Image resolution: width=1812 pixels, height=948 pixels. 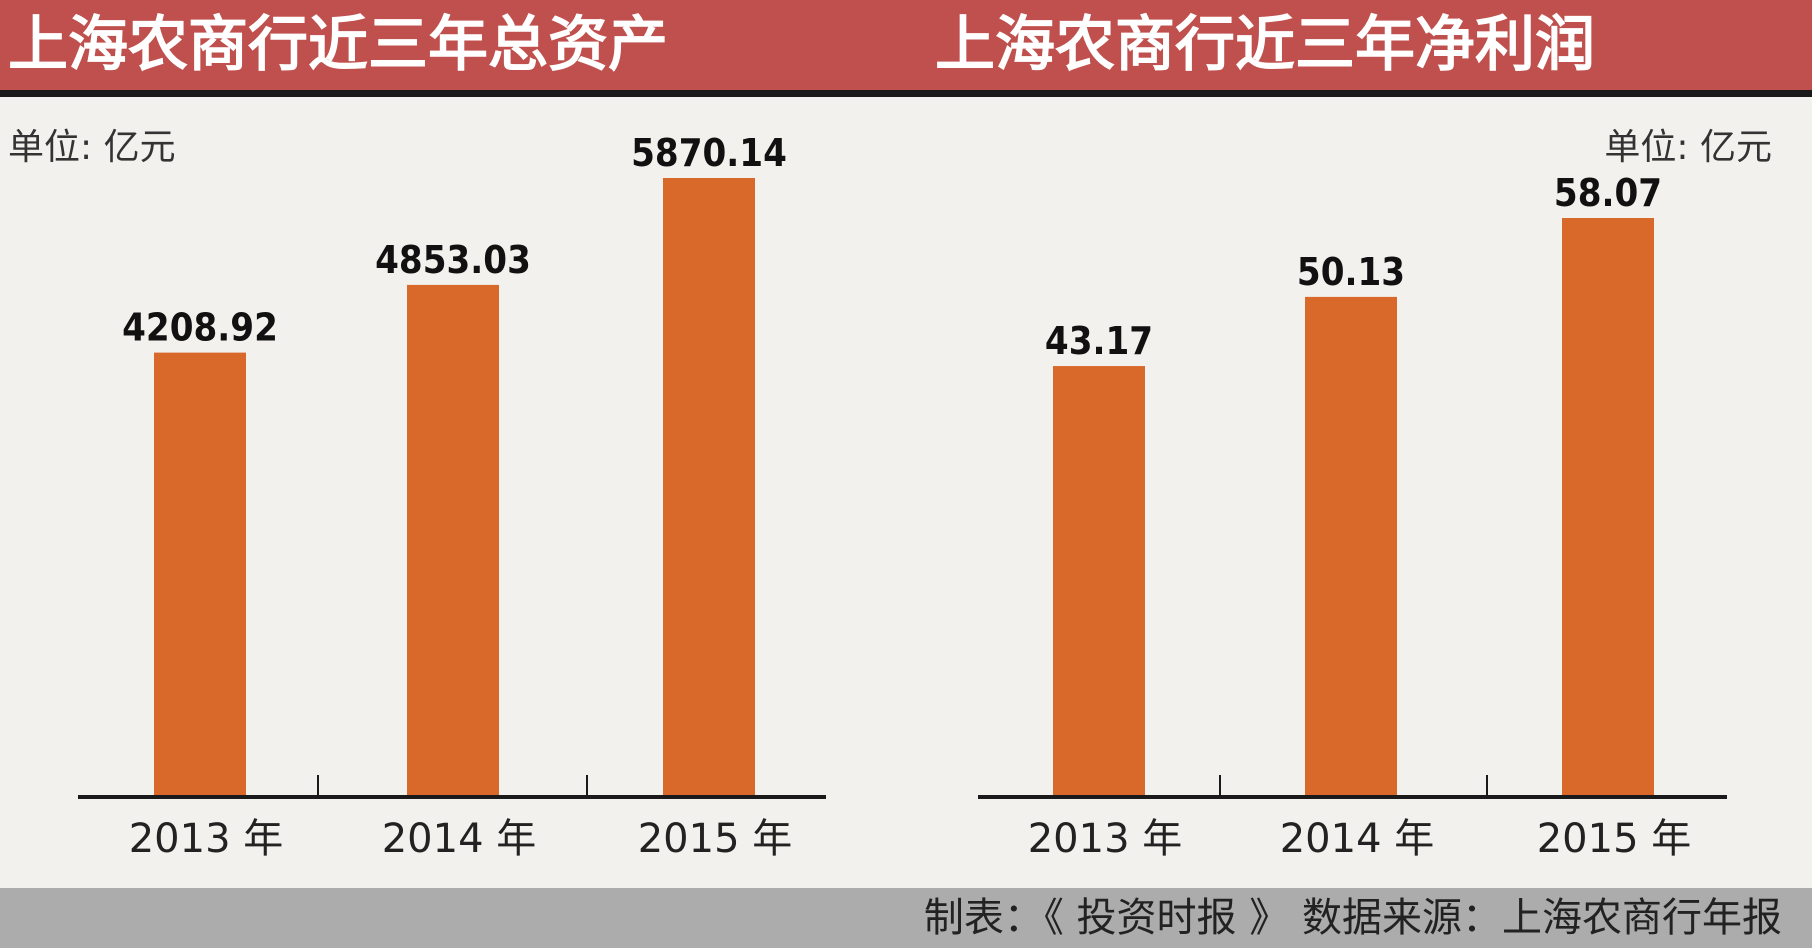 I want to click on profit-data-label-1: 43.17, so click(x=1099, y=341).